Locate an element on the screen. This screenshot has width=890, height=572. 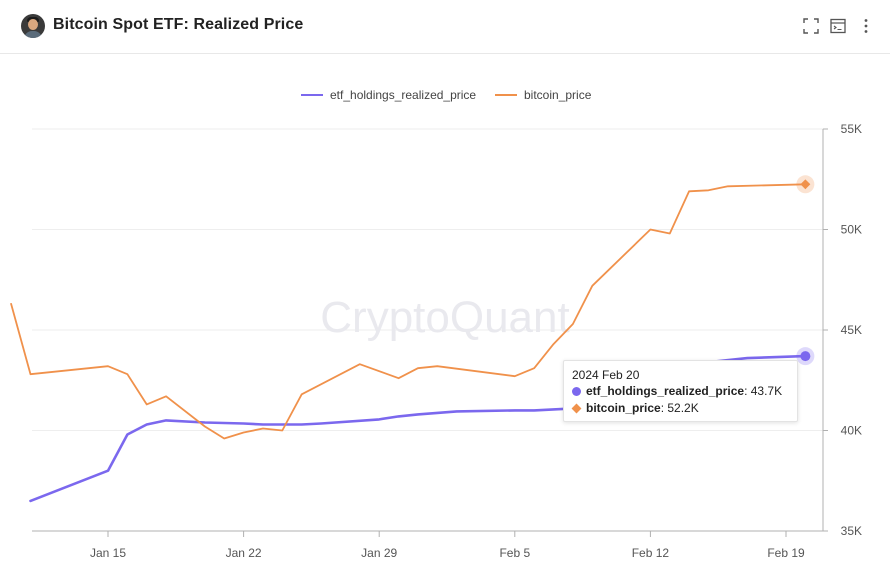
watermark: CryptoQuant is located at coordinates (444, 317).